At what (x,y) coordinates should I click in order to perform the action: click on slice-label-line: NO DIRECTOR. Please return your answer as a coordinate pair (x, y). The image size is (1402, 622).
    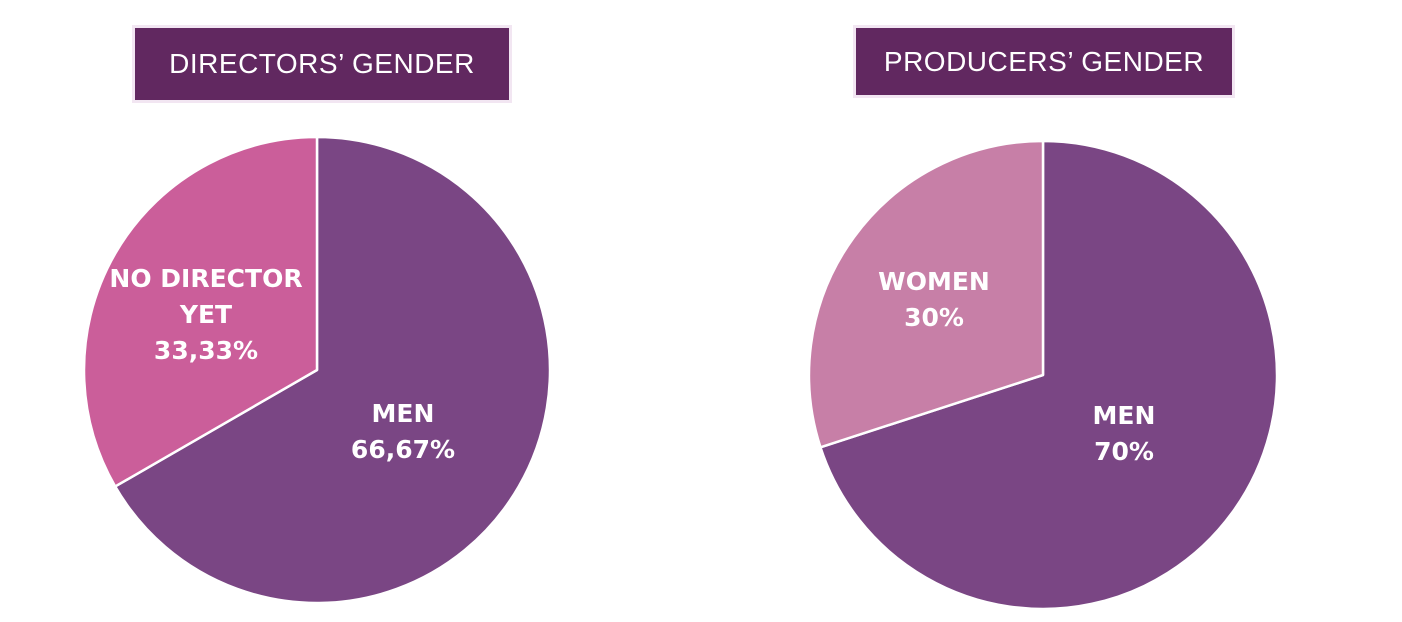
    Looking at the image, I should click on (205, 278).